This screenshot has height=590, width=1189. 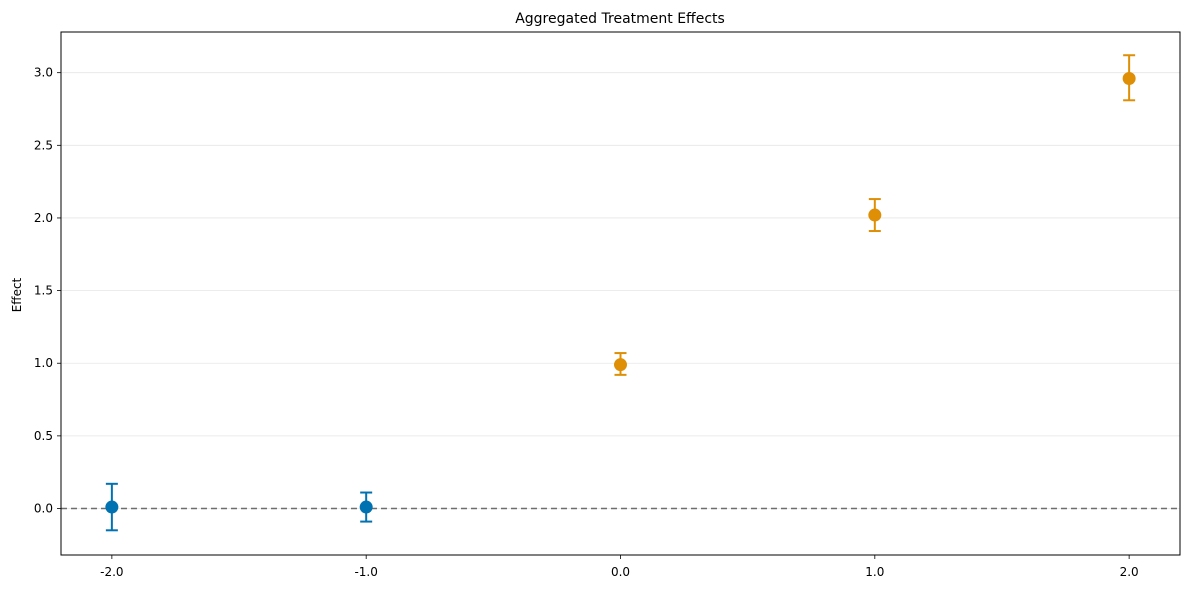 What do you see at coordinates (43, 436) in the screenshot?
I see `y-tick-label: 0.5` at bounding box center [43, 436].